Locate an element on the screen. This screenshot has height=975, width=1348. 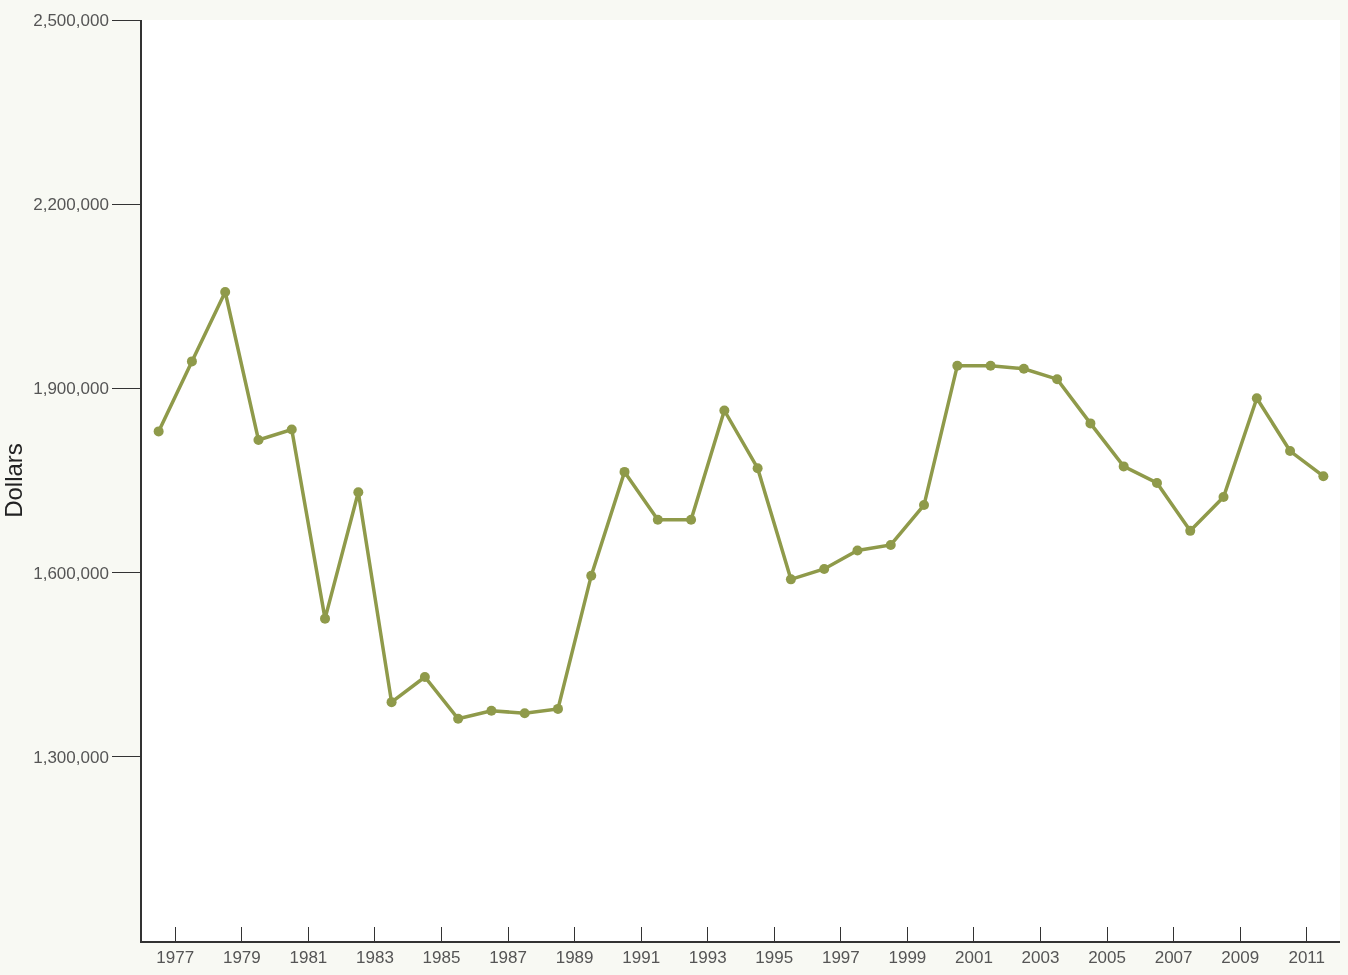
x-tick-label: 1983 is located at coordinates (375, 958).